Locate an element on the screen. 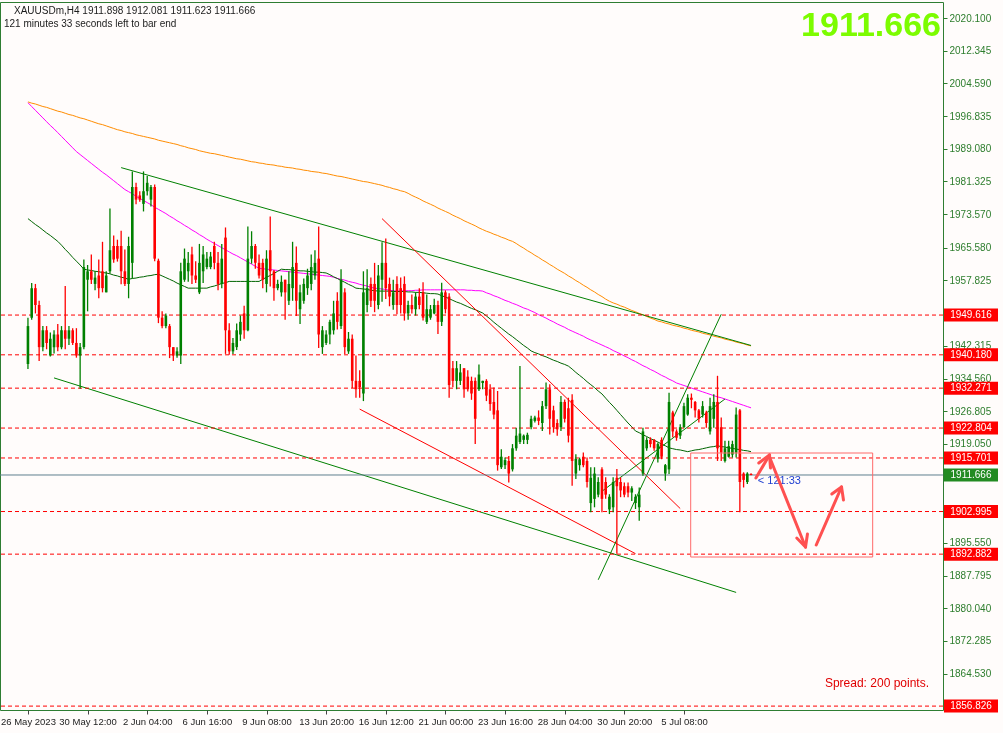 This screenshot has height=733, width=1003. y-tick-label: 1864.530 is located at coordinates (970, 674).